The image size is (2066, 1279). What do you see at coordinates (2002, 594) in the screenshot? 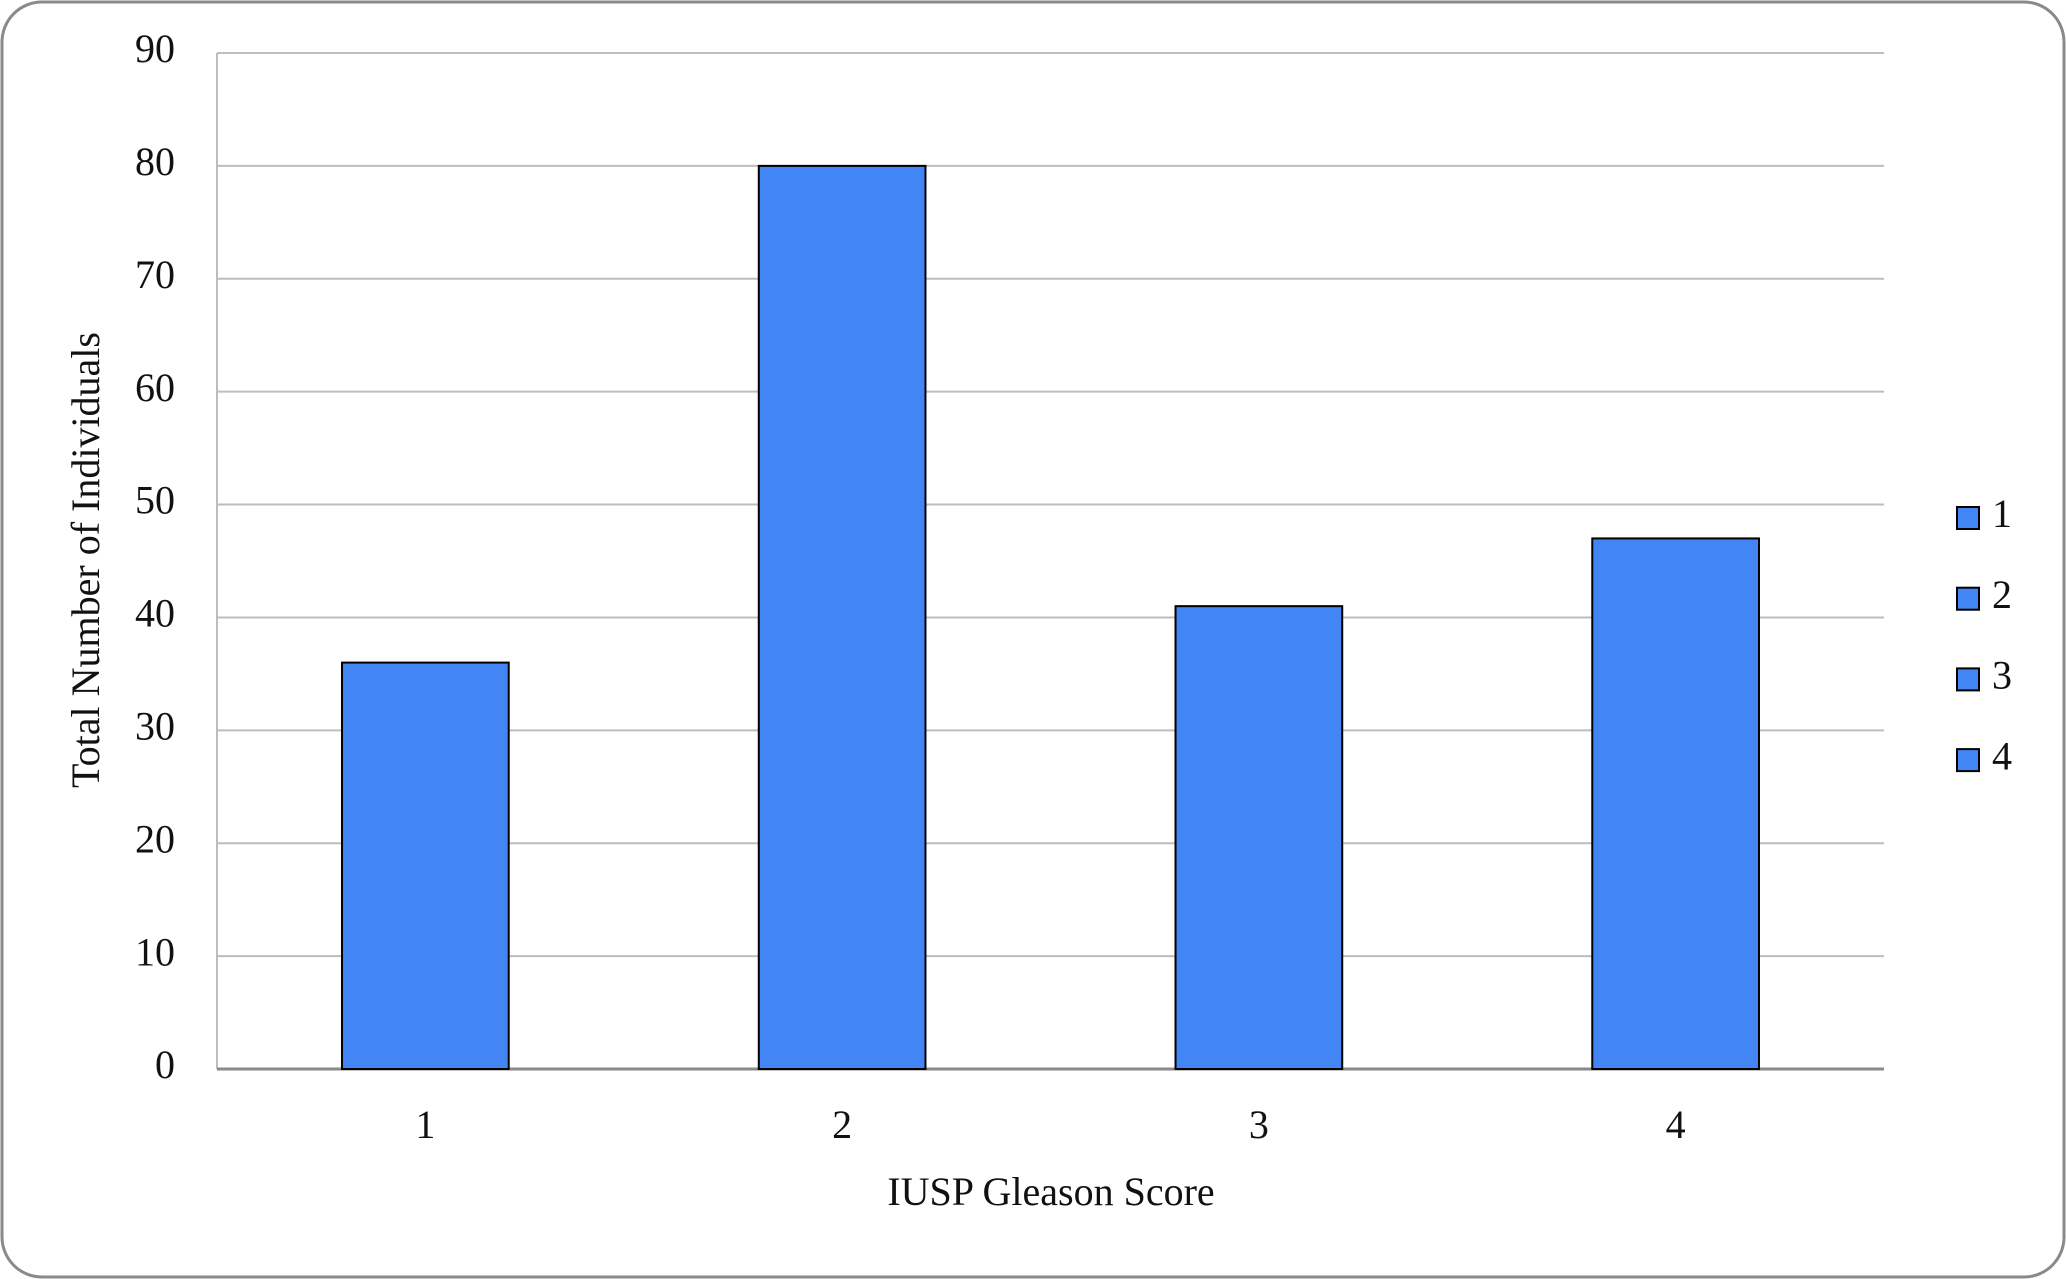
I see `legend-label: 2` at bounding box center [2002, 594].